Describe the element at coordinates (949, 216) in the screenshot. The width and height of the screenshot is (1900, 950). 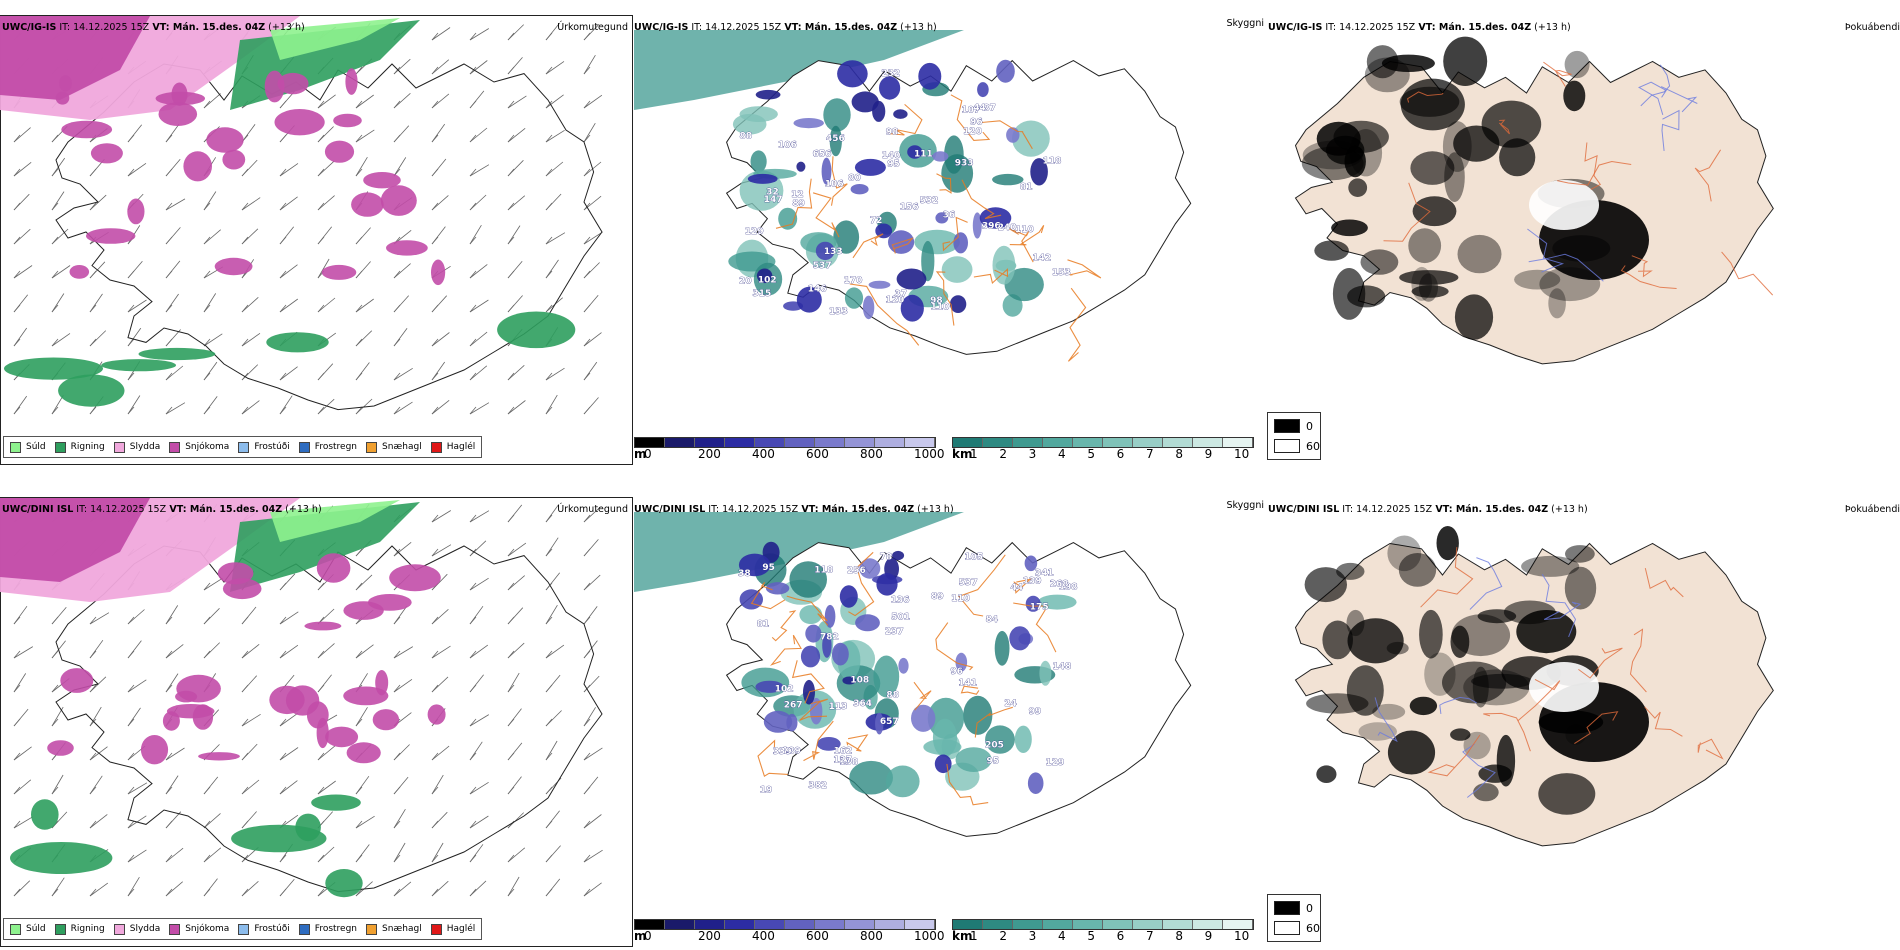
I see `cloudbase-label: 36` at that location.